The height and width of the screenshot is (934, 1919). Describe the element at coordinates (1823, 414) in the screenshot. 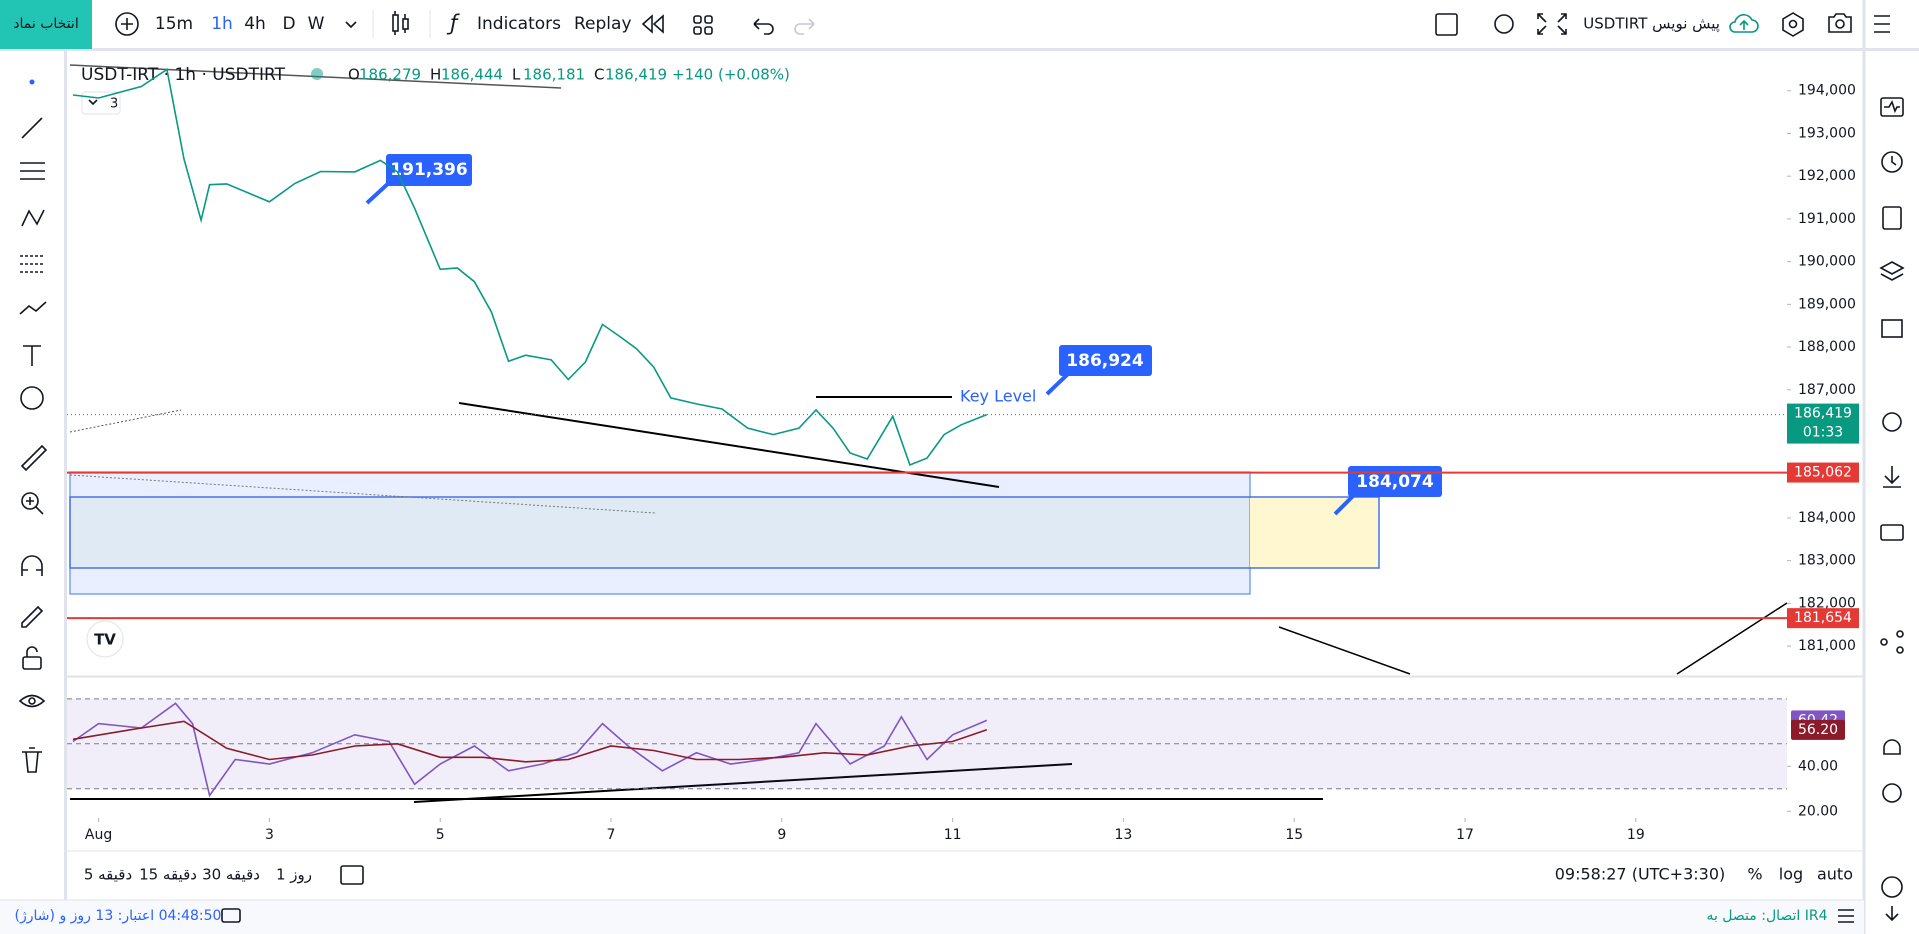

I see `last-price-label: 186,419` at that location.